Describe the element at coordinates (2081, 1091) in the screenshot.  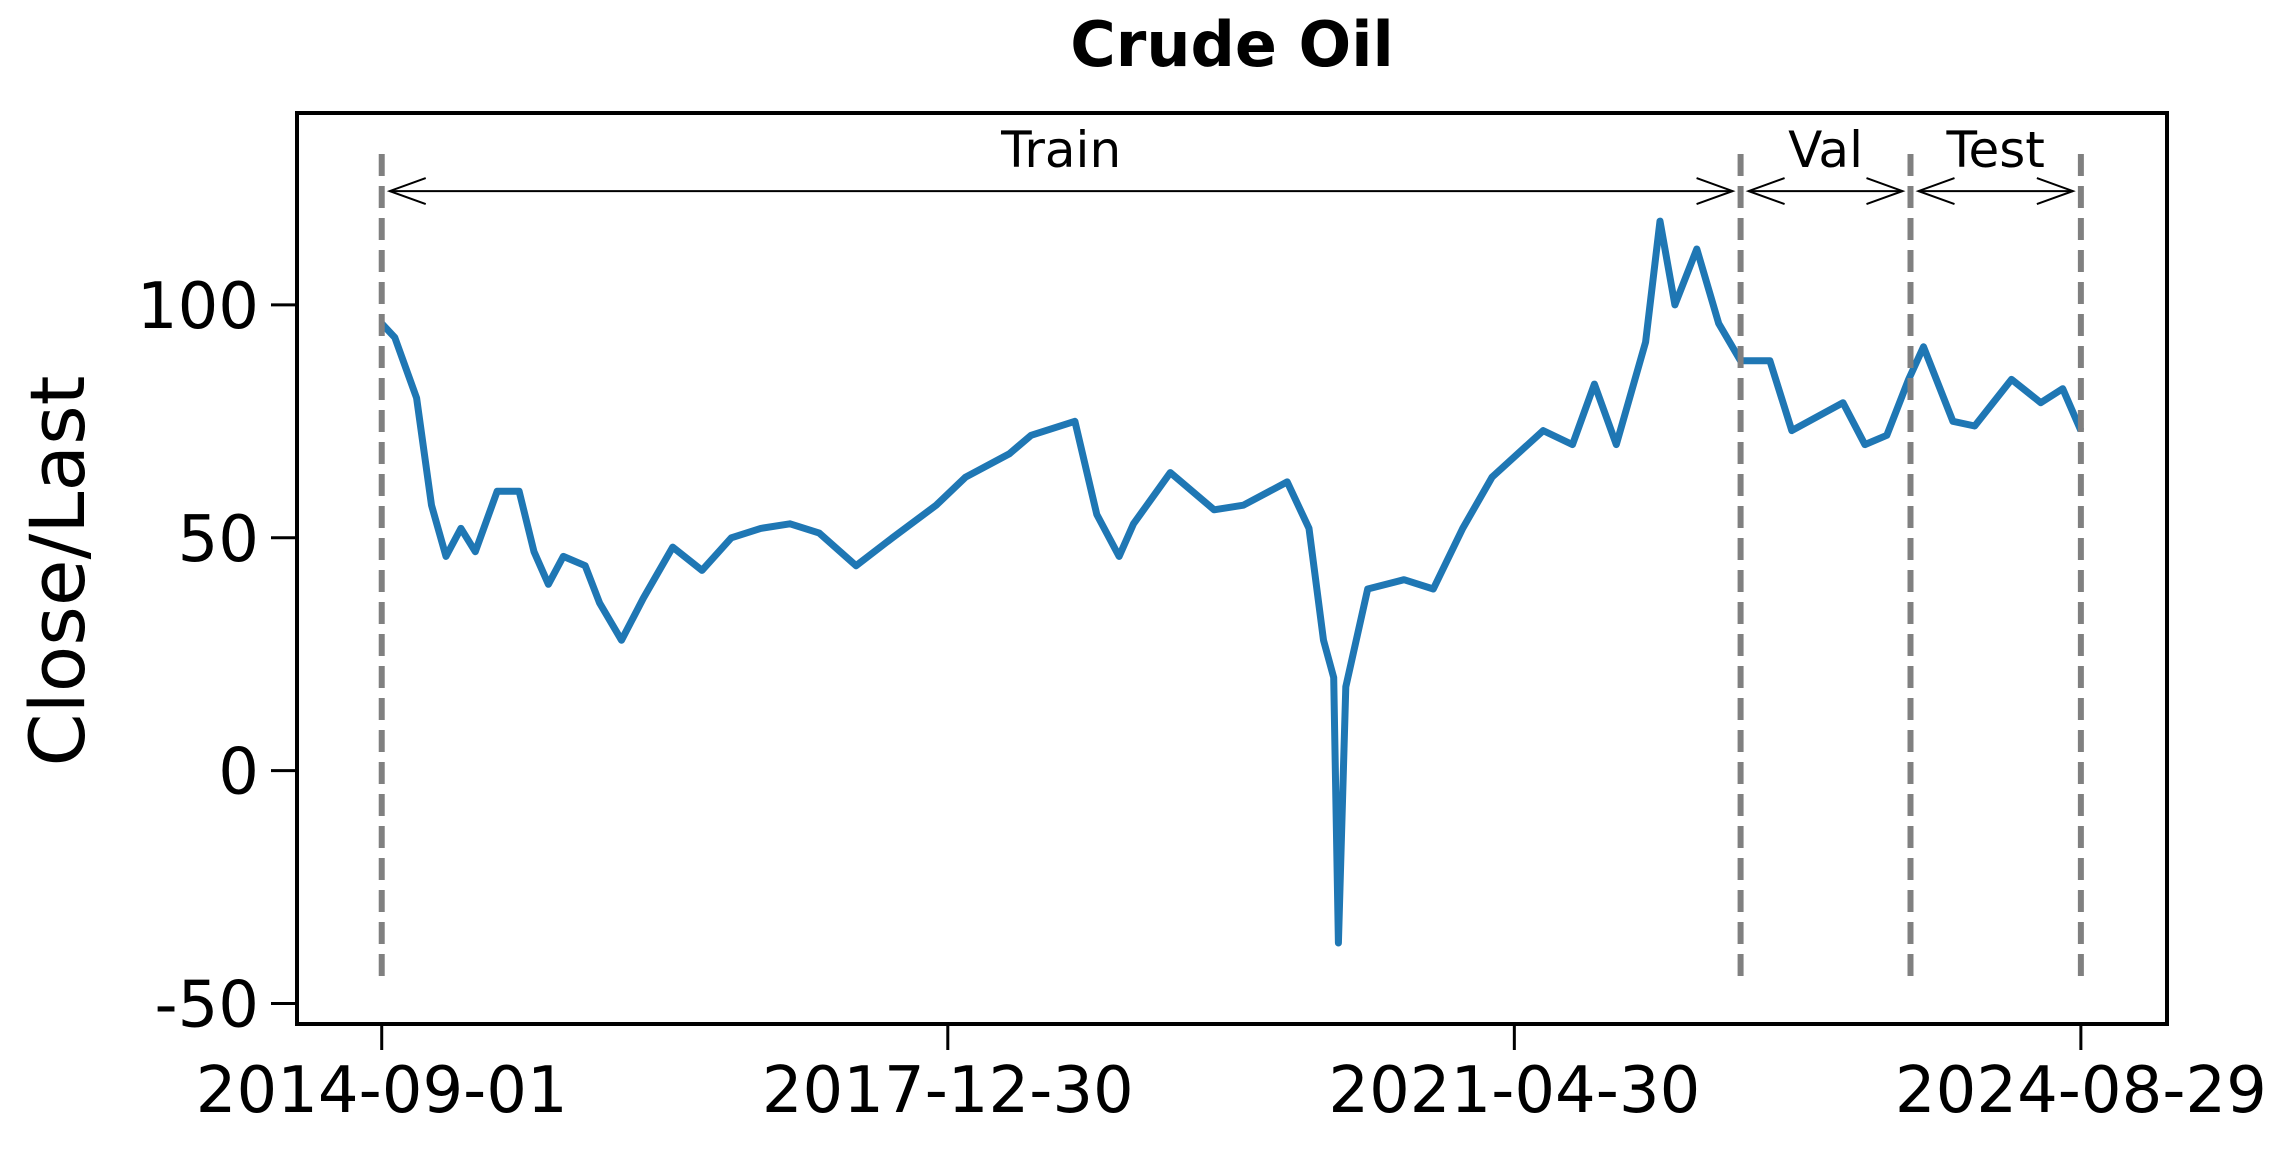
I see `x-tick-label: 2024-08-29` at that location.